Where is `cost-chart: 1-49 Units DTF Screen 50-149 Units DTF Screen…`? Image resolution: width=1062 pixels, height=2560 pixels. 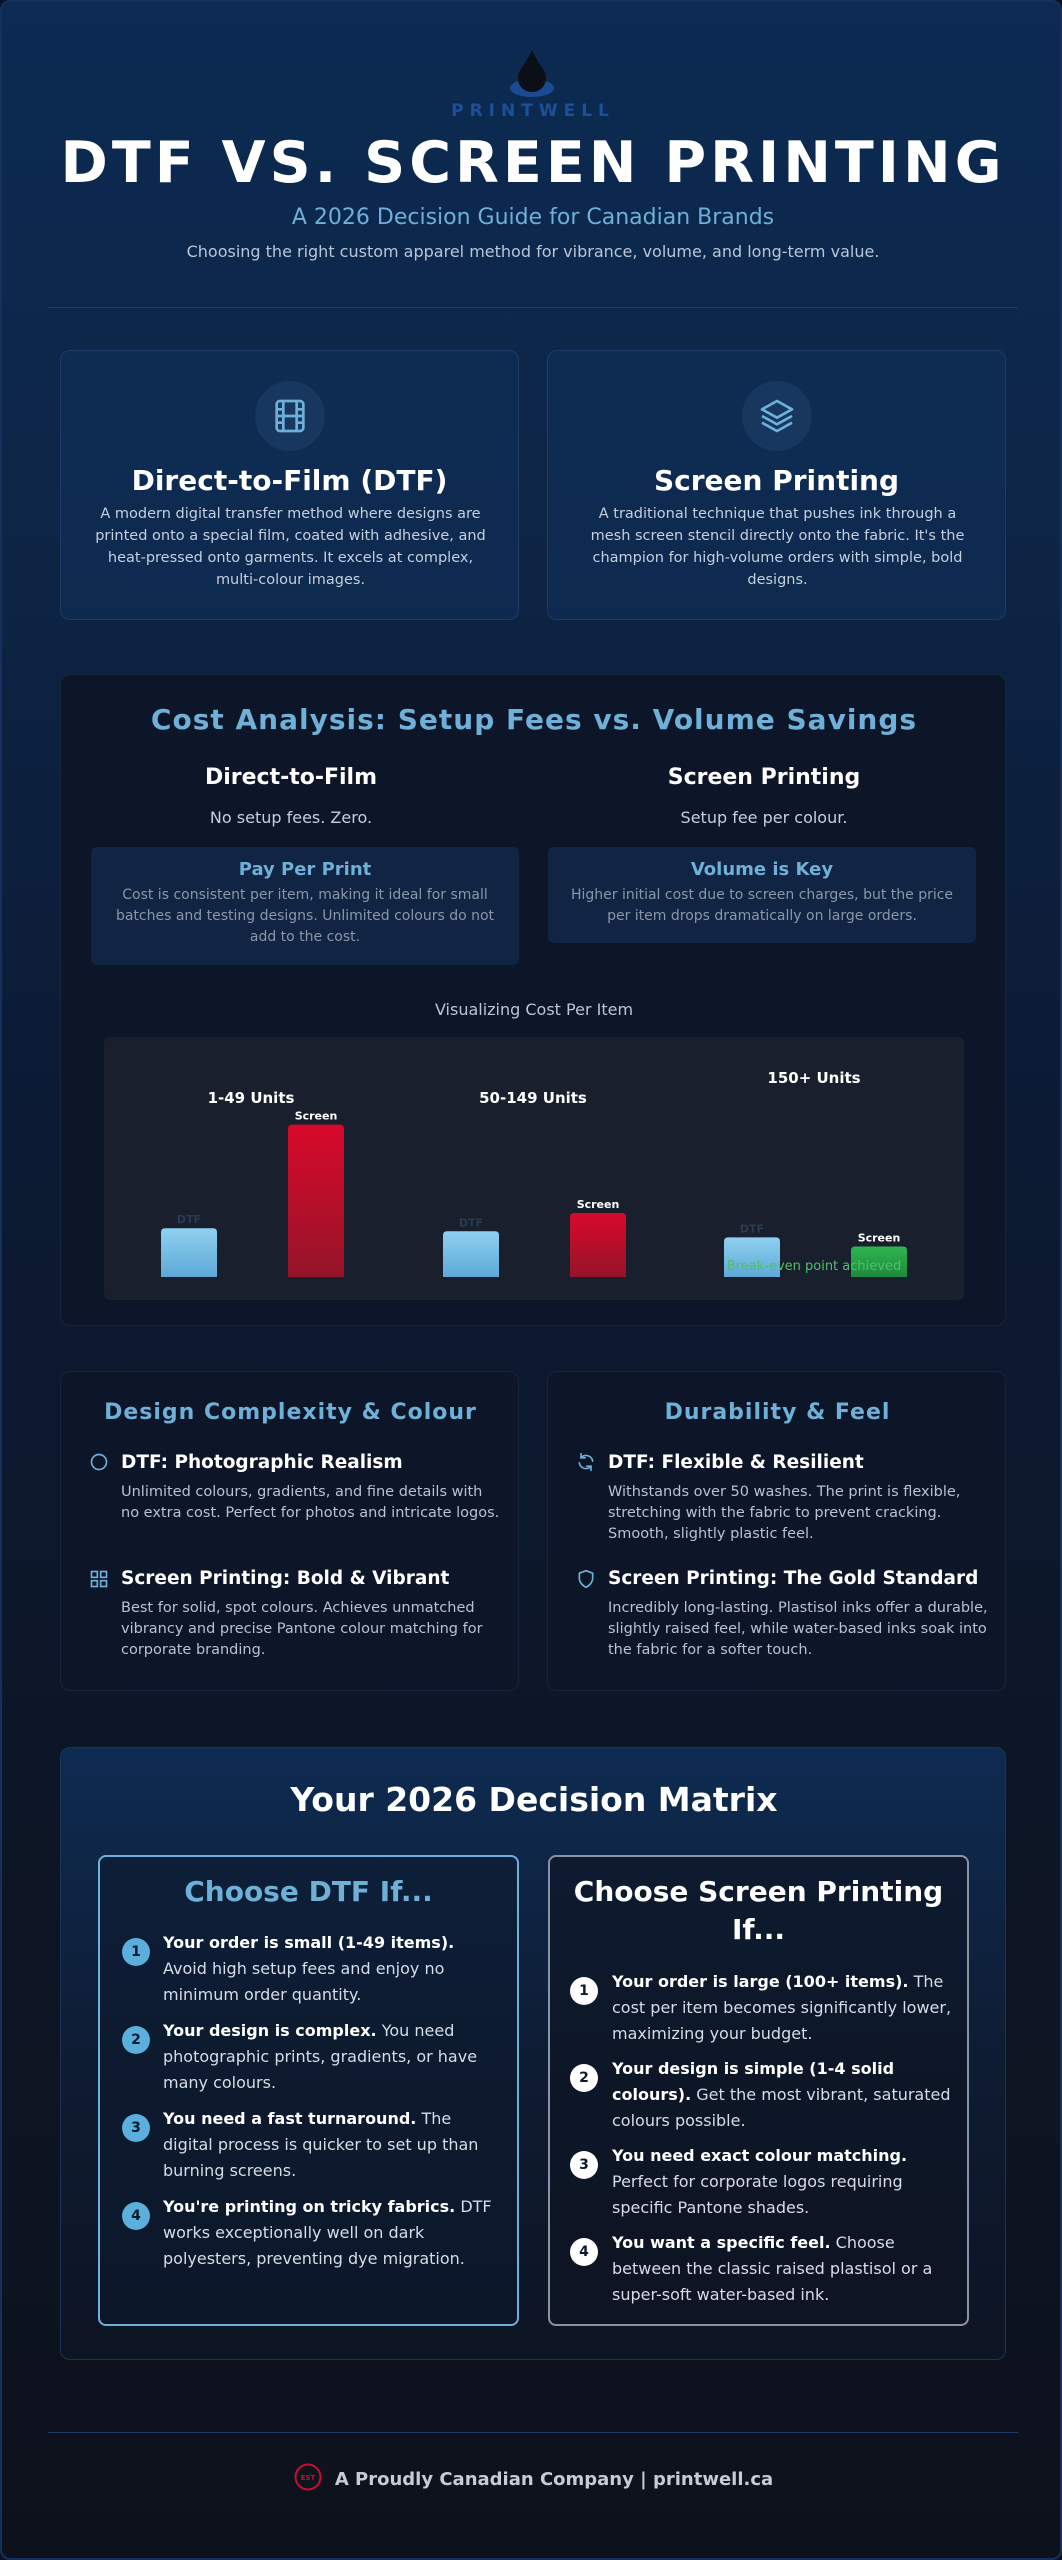
cost-chart: 1-49 Units DTF Screen 50-149 Units DTF Screen… is located at coordinates (534, 1168).